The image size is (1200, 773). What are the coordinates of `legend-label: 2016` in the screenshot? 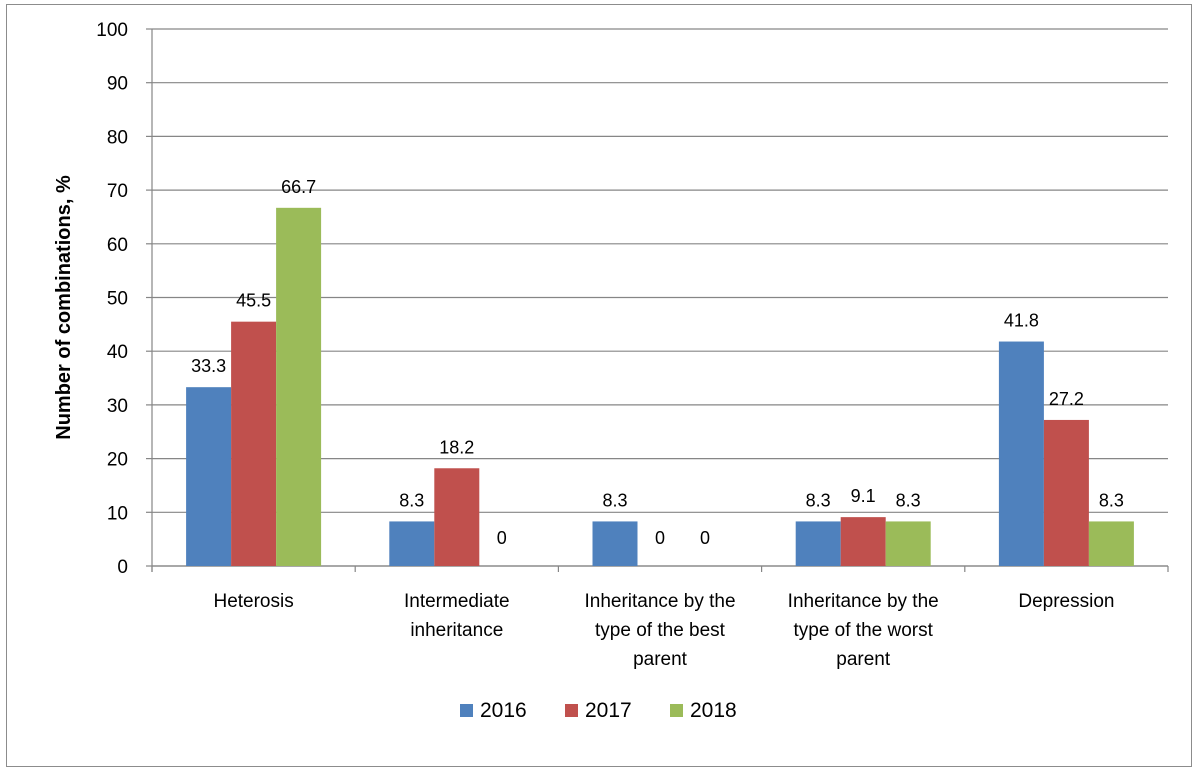 It's located at (503, 710).